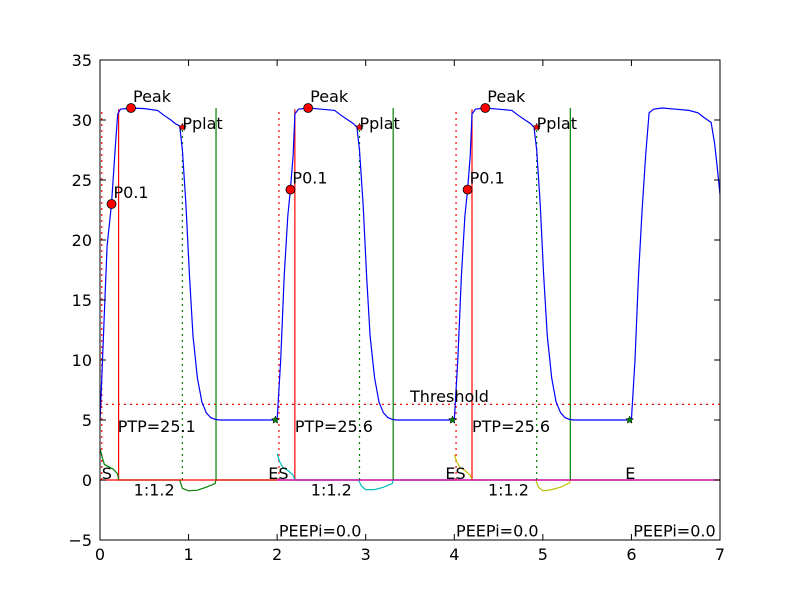  Describe the element at coordinates (630, 473) in the screenshot. I see `annotation-label: E` at that location.